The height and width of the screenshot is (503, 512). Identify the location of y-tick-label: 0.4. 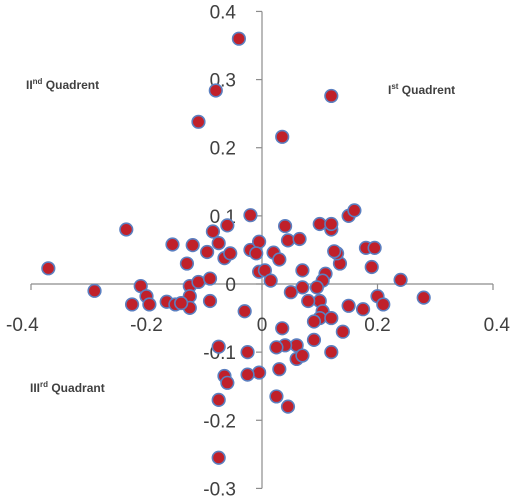
(223, 12).